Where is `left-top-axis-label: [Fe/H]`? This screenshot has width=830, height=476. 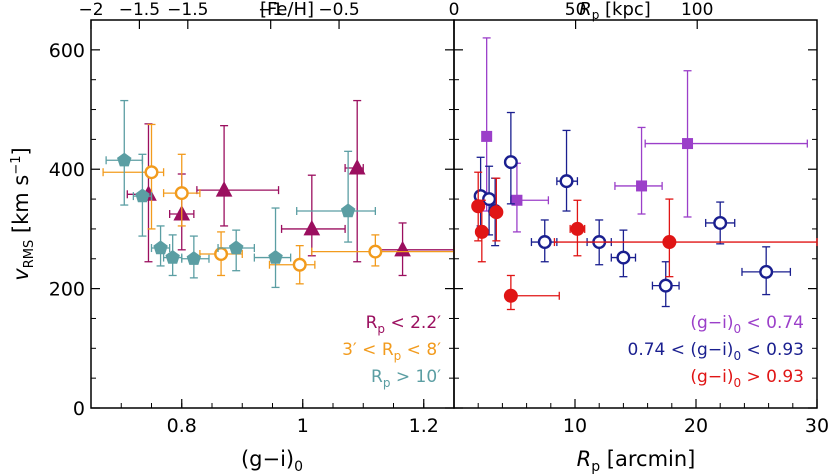 left-top-axis-label: [Fe/H] is located at coordinates (287, 10).